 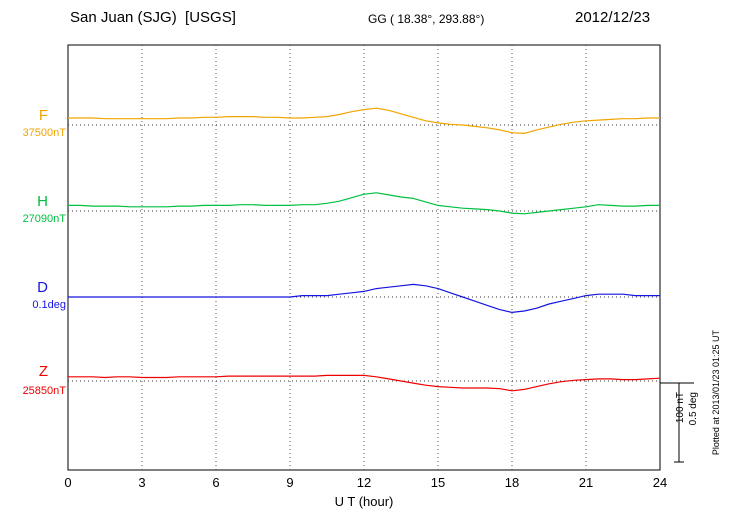 What do you see at coordinates (43, 371) in the screenshot?
I see `series-label-Z: Z` at bounding box center [43, 371].